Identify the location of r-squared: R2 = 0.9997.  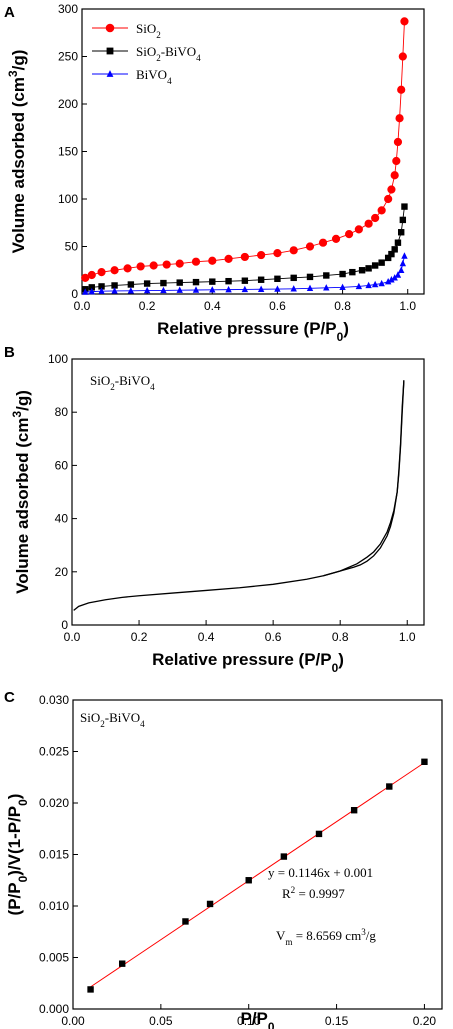
(313, 893).